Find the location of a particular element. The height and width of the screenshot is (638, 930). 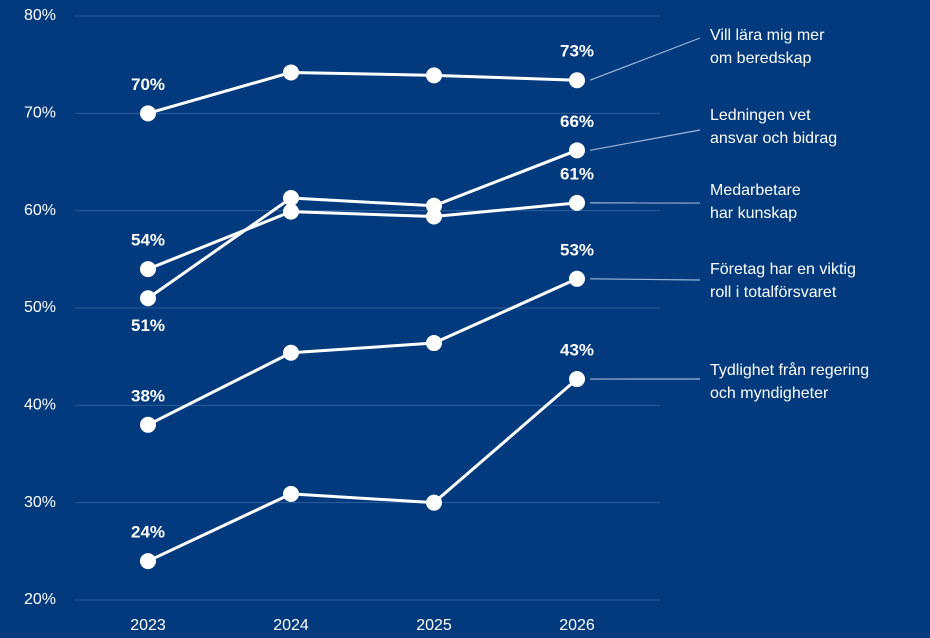

data-label: 54% is located at coordinates (148, 240).